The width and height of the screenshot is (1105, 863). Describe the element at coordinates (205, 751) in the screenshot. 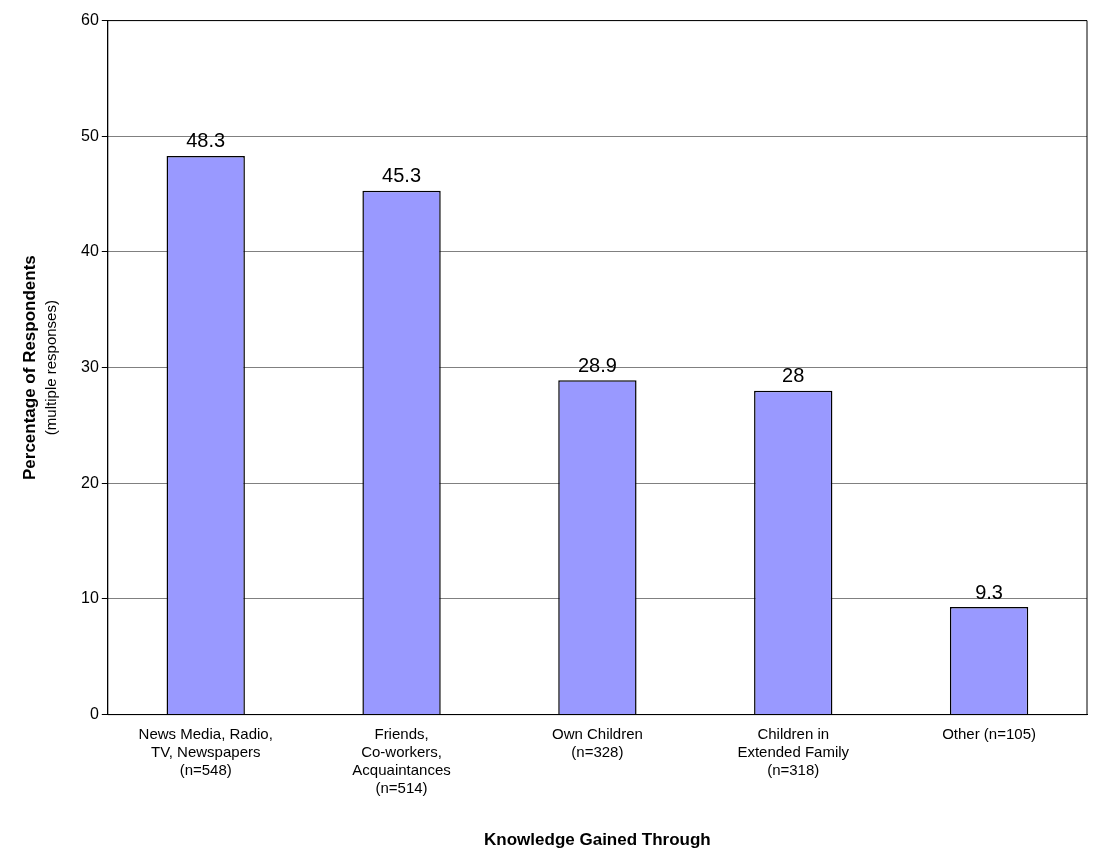

I see `x-tick-label: News Media, Radio, TV, Newspapers (n=548)` at that location.